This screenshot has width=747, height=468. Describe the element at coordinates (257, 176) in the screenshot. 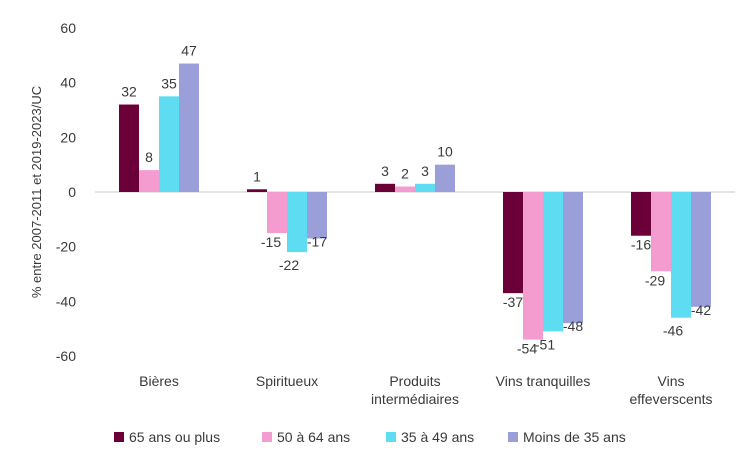

I see `data-label: 1` at that location.